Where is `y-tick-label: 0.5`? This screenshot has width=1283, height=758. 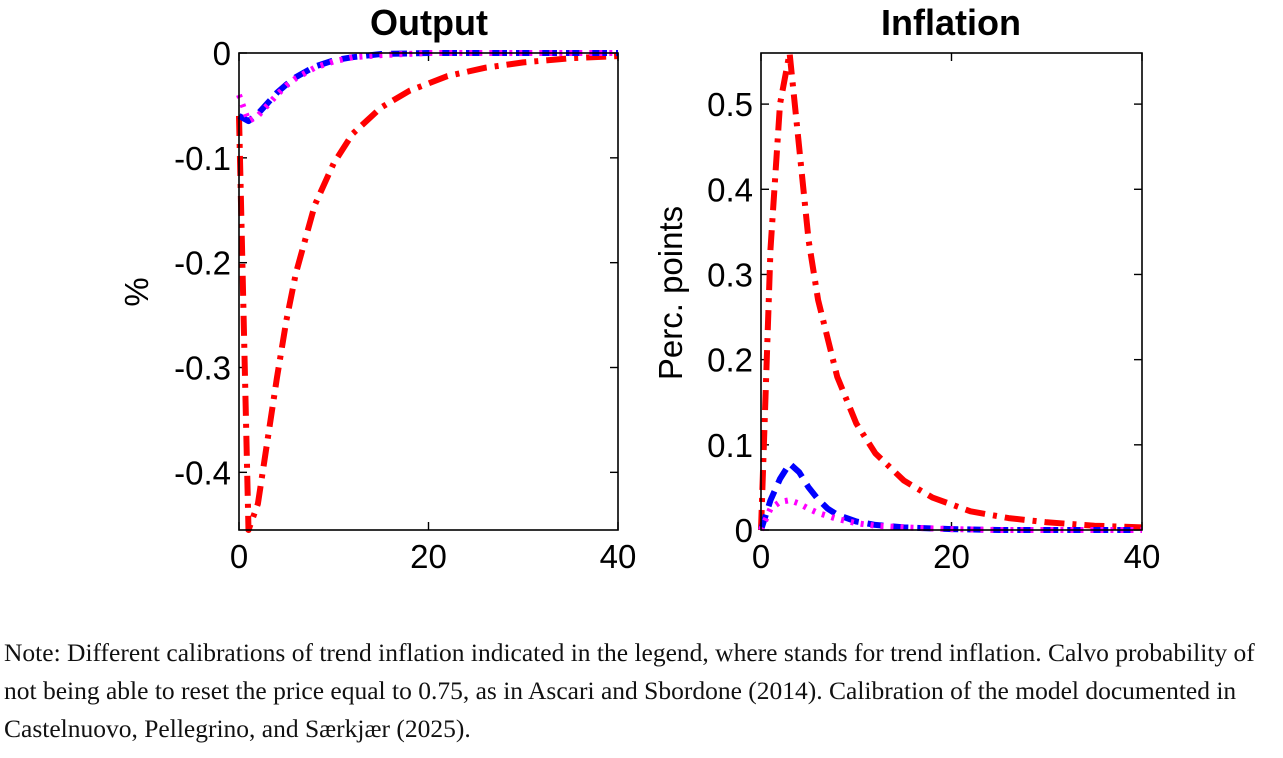
y-tick-label: 0.5 is located at coordinates (730, 104).